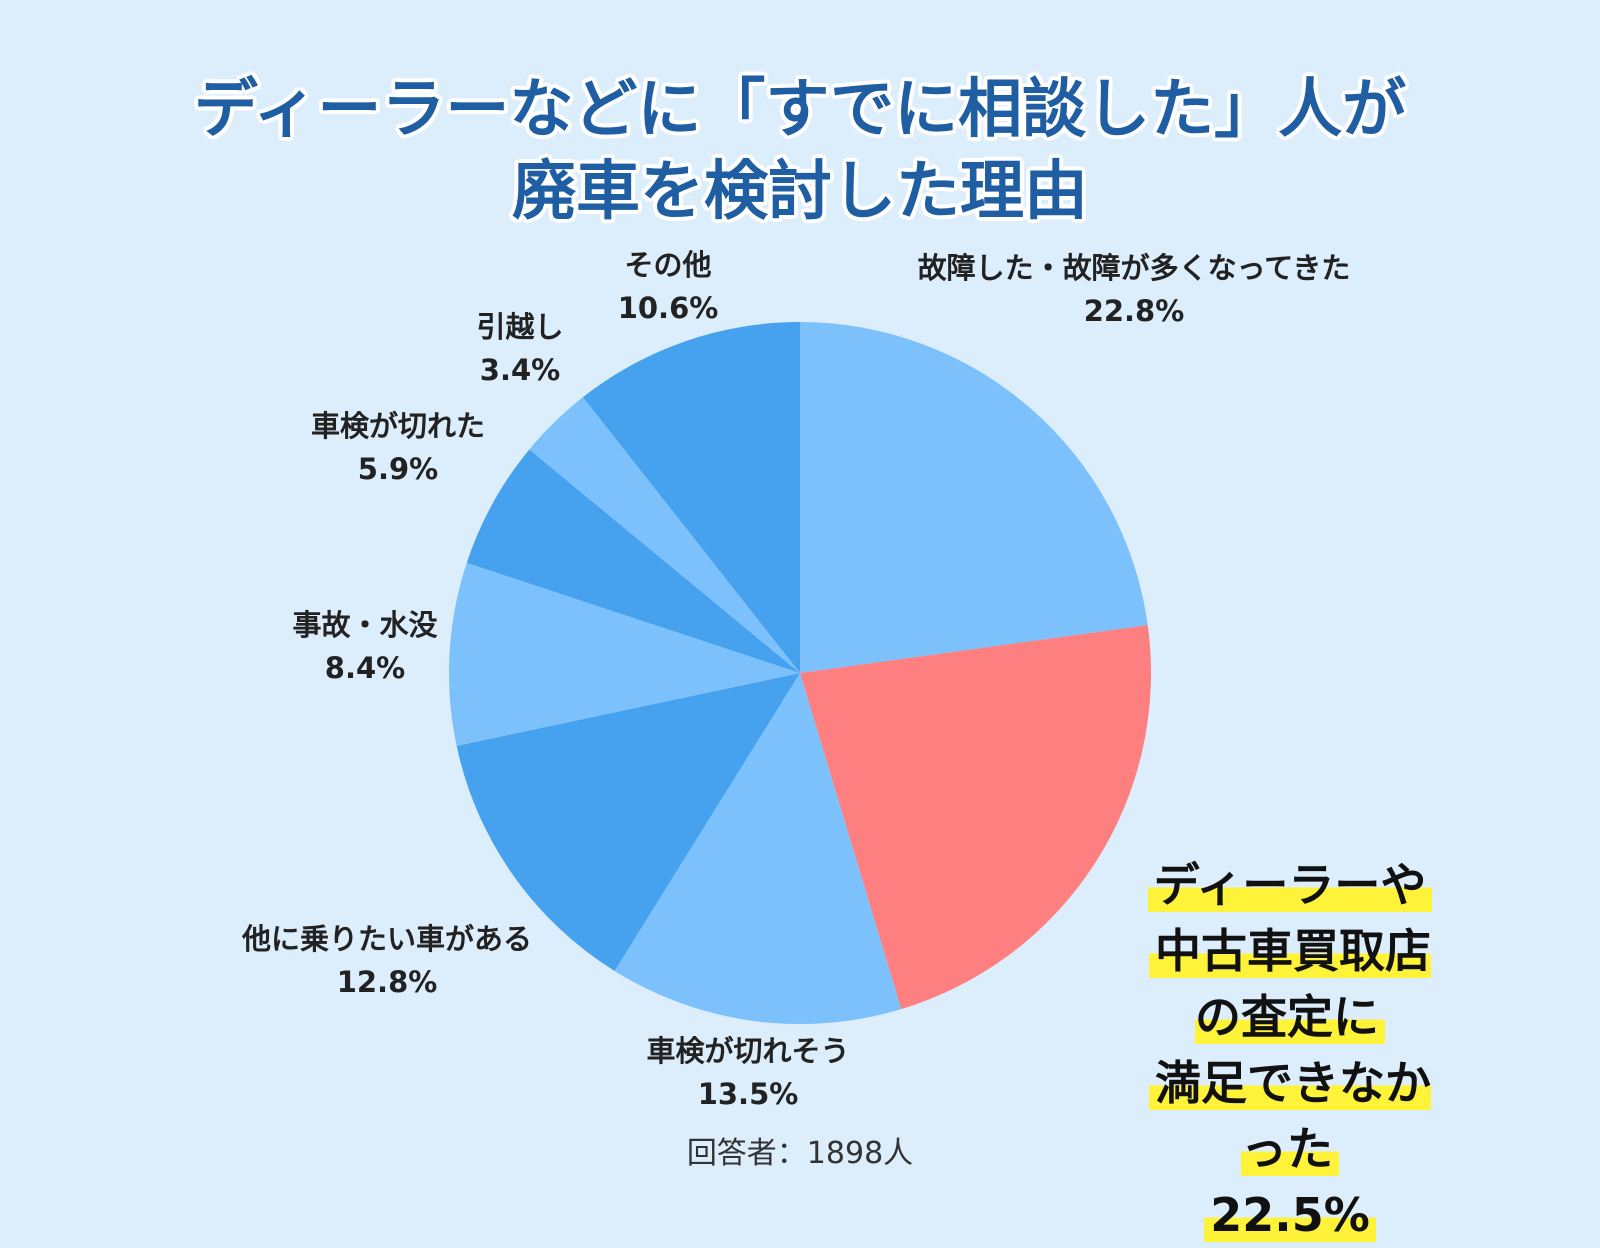  Describe the element at coordinates (398, 469) in the screenshot. I see `slice-value-text: 5.9%` at that location.